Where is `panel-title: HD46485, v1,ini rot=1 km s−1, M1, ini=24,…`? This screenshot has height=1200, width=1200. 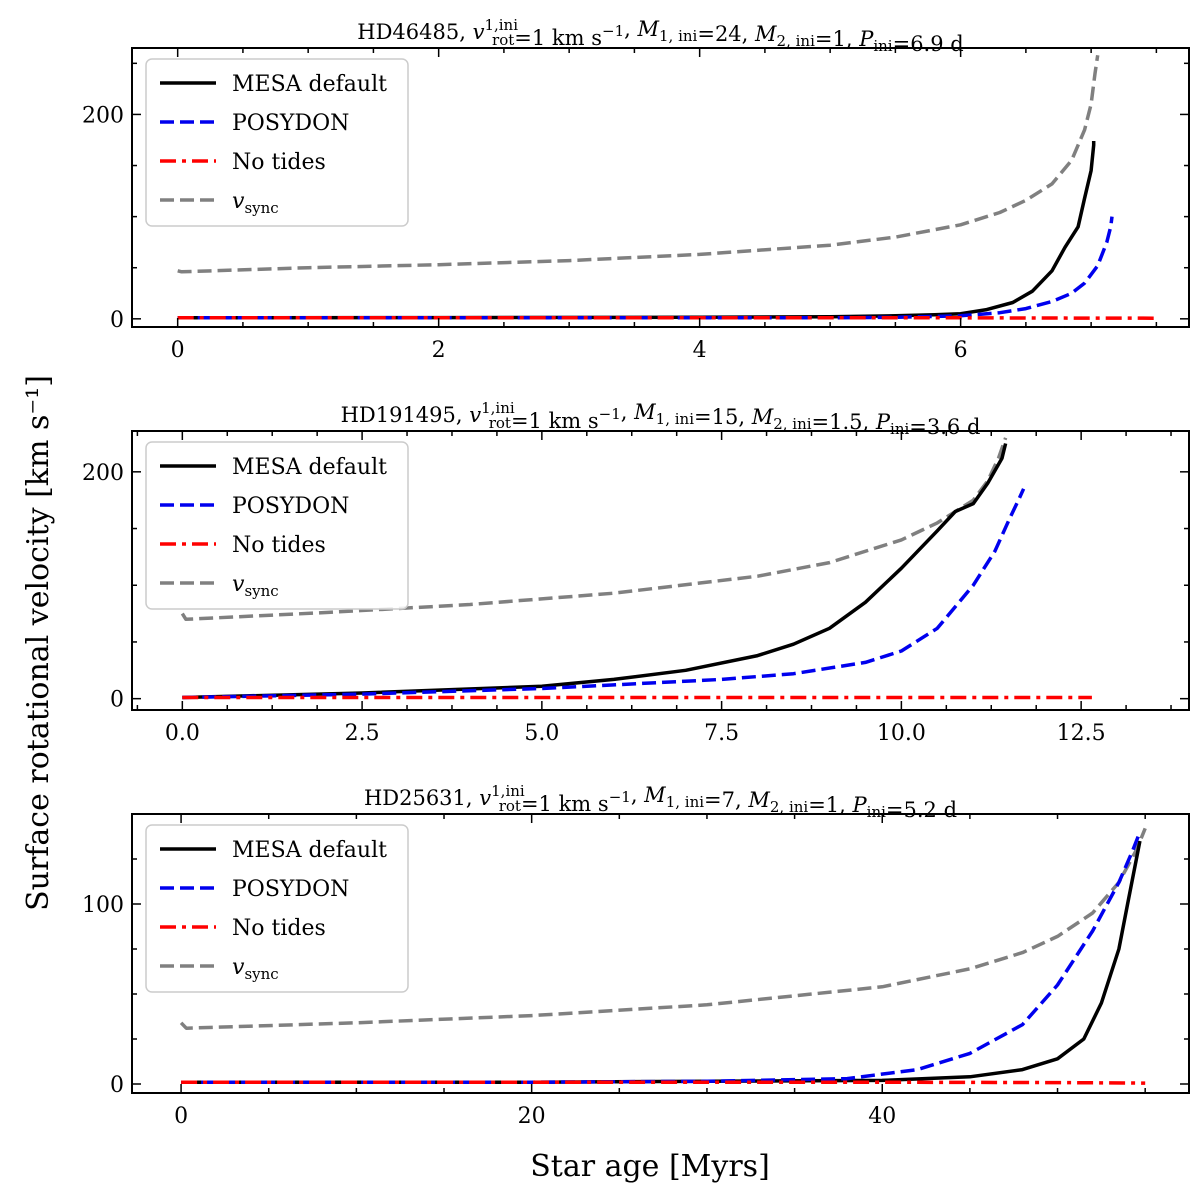
panel-title: HD46485, v1,ini rot=1 km s−1, M1, ini=24,… is located at coordinates (660, 36).